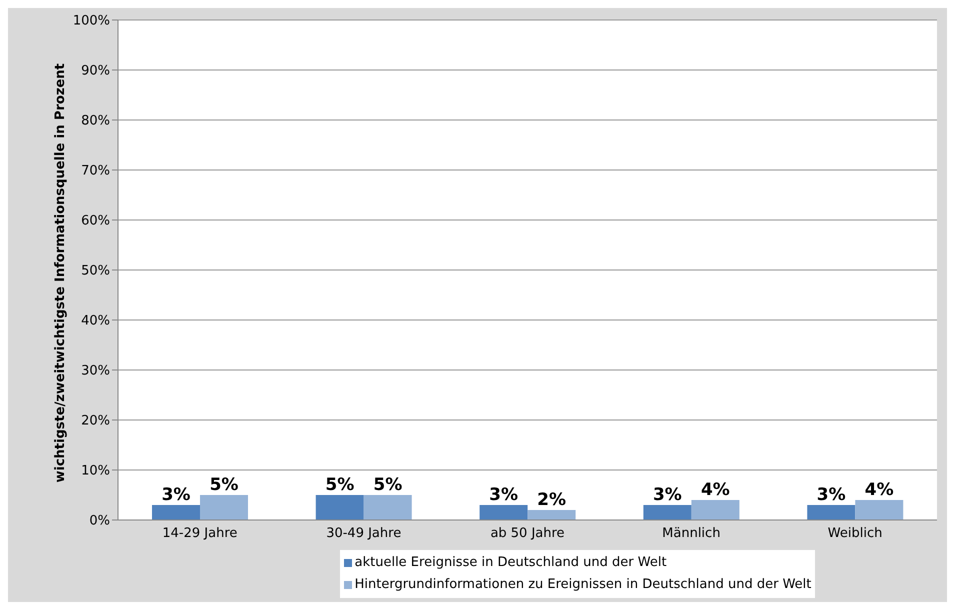 The width and height of the screenshot is (955, 610). Describe the element at coordinates (60, 273) in the screenshot. I see `y-axis-title: wichtigste/zweitwichtigste Informationsquelle in Prozent` at that location.